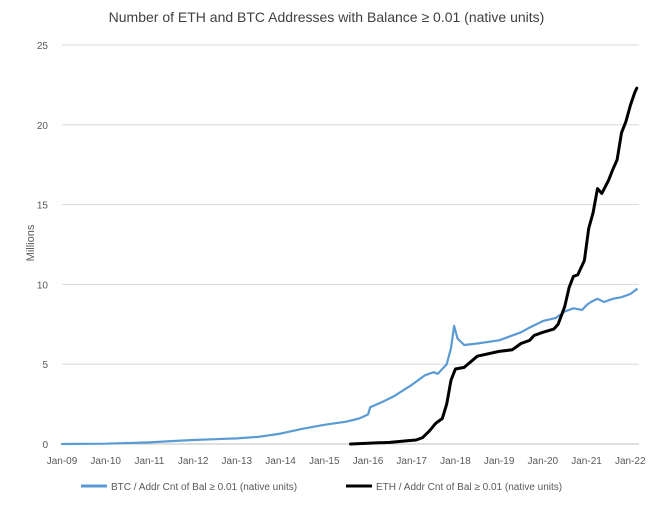  What do you see at coordinates (45, 445) in the screenshot?
I see `y-tick-label: 0` at bounding box center [45, 445].